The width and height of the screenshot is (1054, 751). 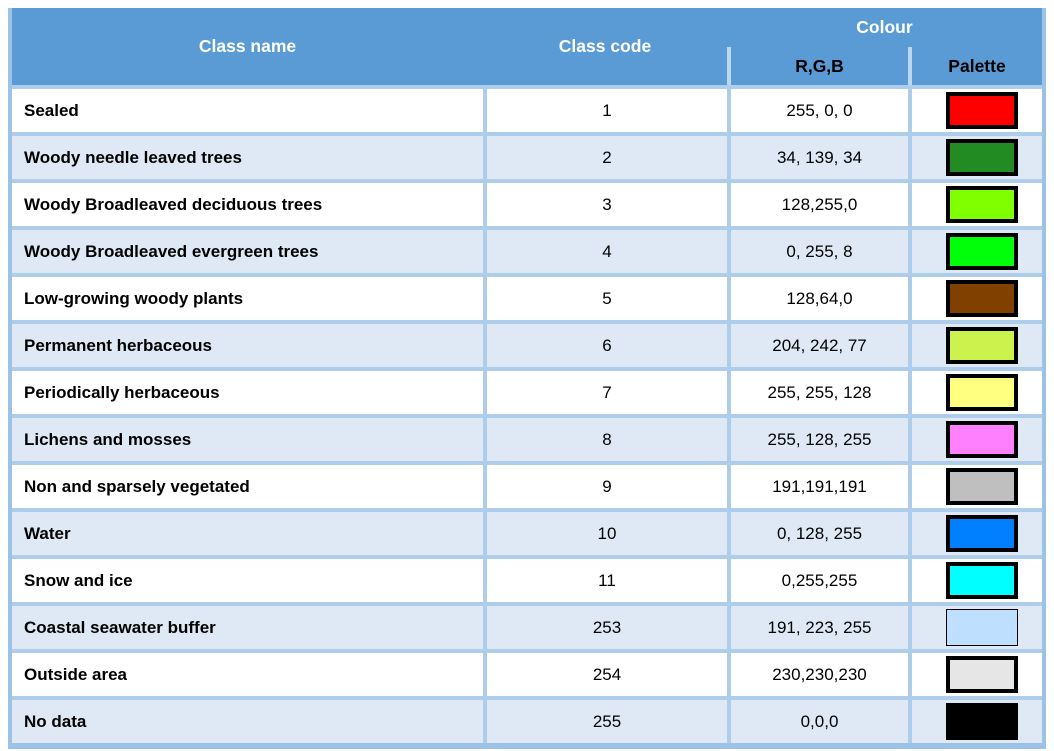 What do you see at coordinates (817, 627) in the screenshot?
I see `rgb-cell: 191, 223, 255` at bounding box center [817, 627].